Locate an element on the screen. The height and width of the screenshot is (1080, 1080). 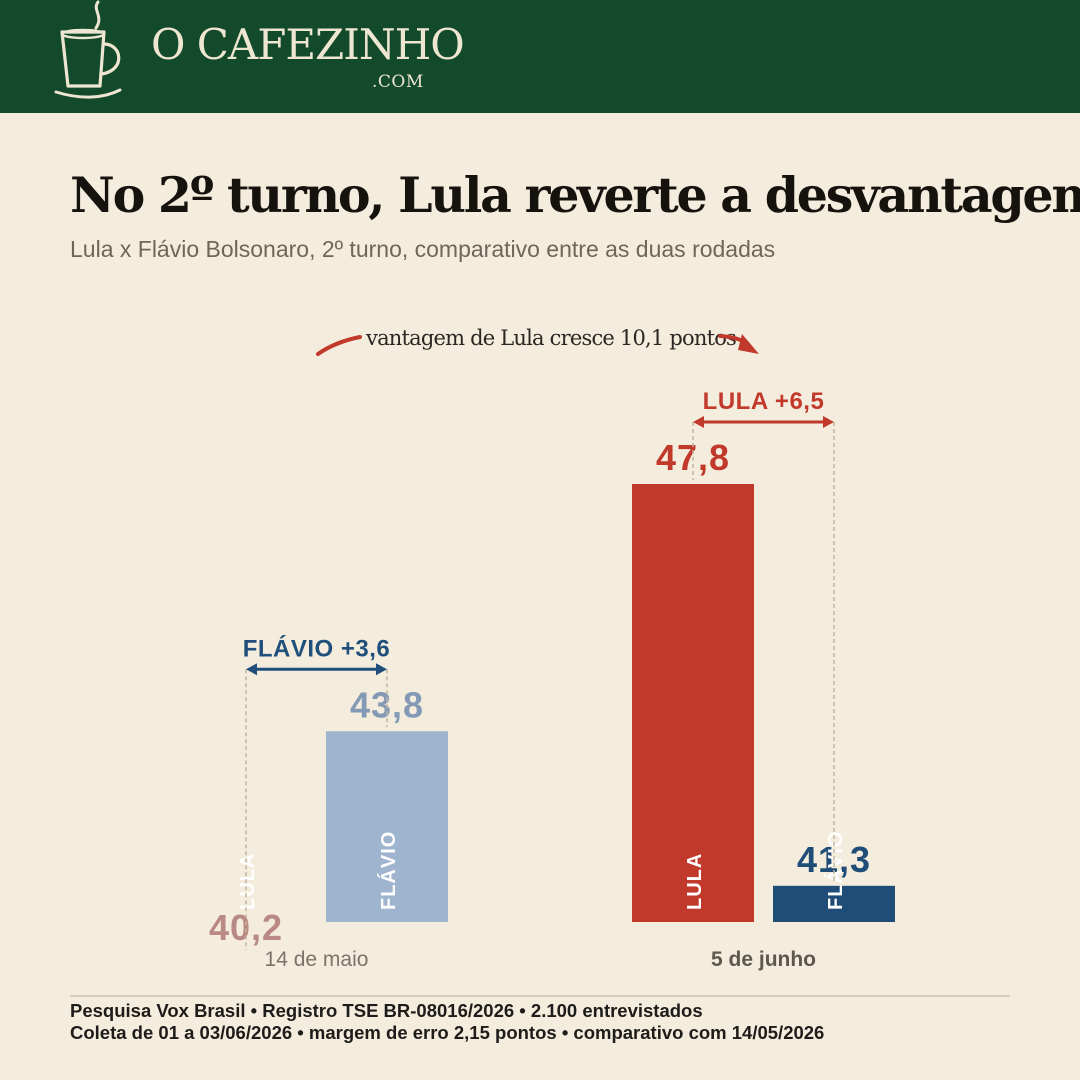
bar-name-lula-1: LULA is located at coordinates (248, 881).